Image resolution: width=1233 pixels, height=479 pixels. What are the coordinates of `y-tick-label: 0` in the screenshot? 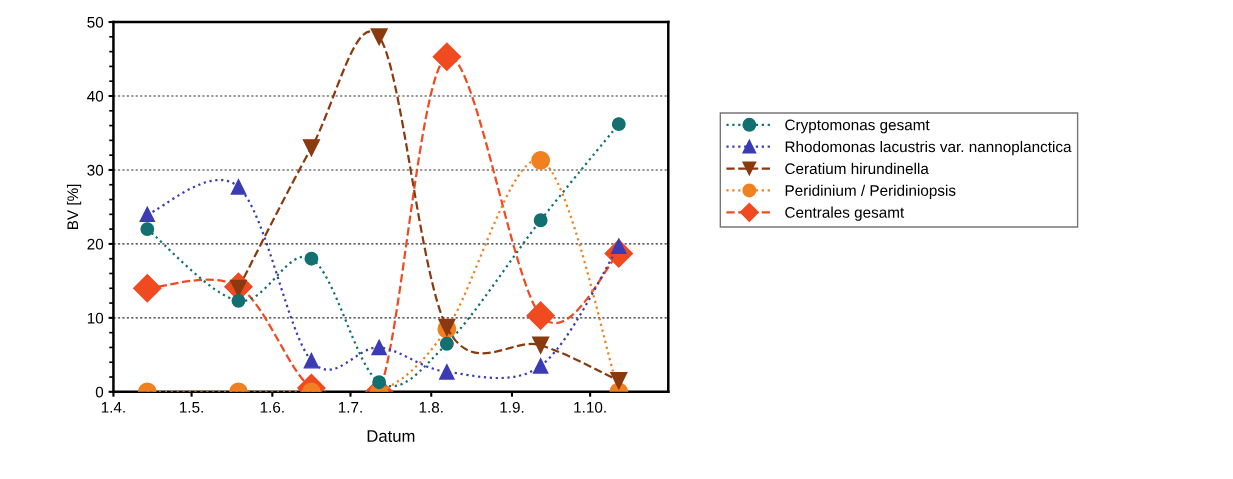 It's located at (99, 392).